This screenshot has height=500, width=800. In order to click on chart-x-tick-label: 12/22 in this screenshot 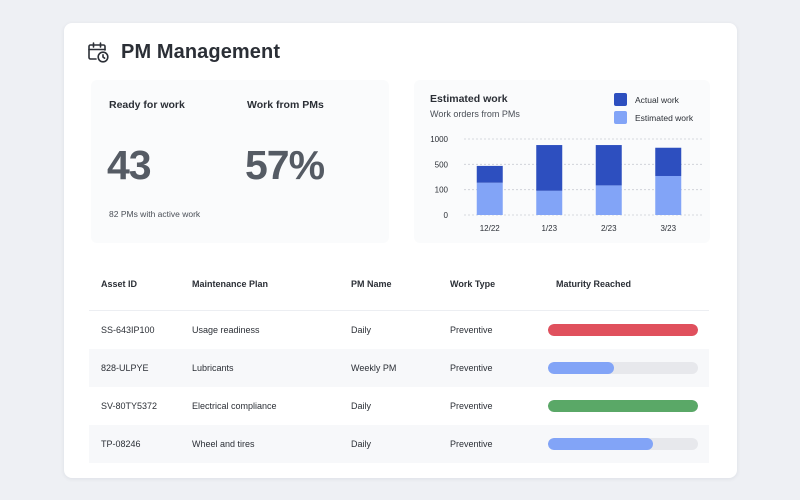, I will do `click(490, 228)`.